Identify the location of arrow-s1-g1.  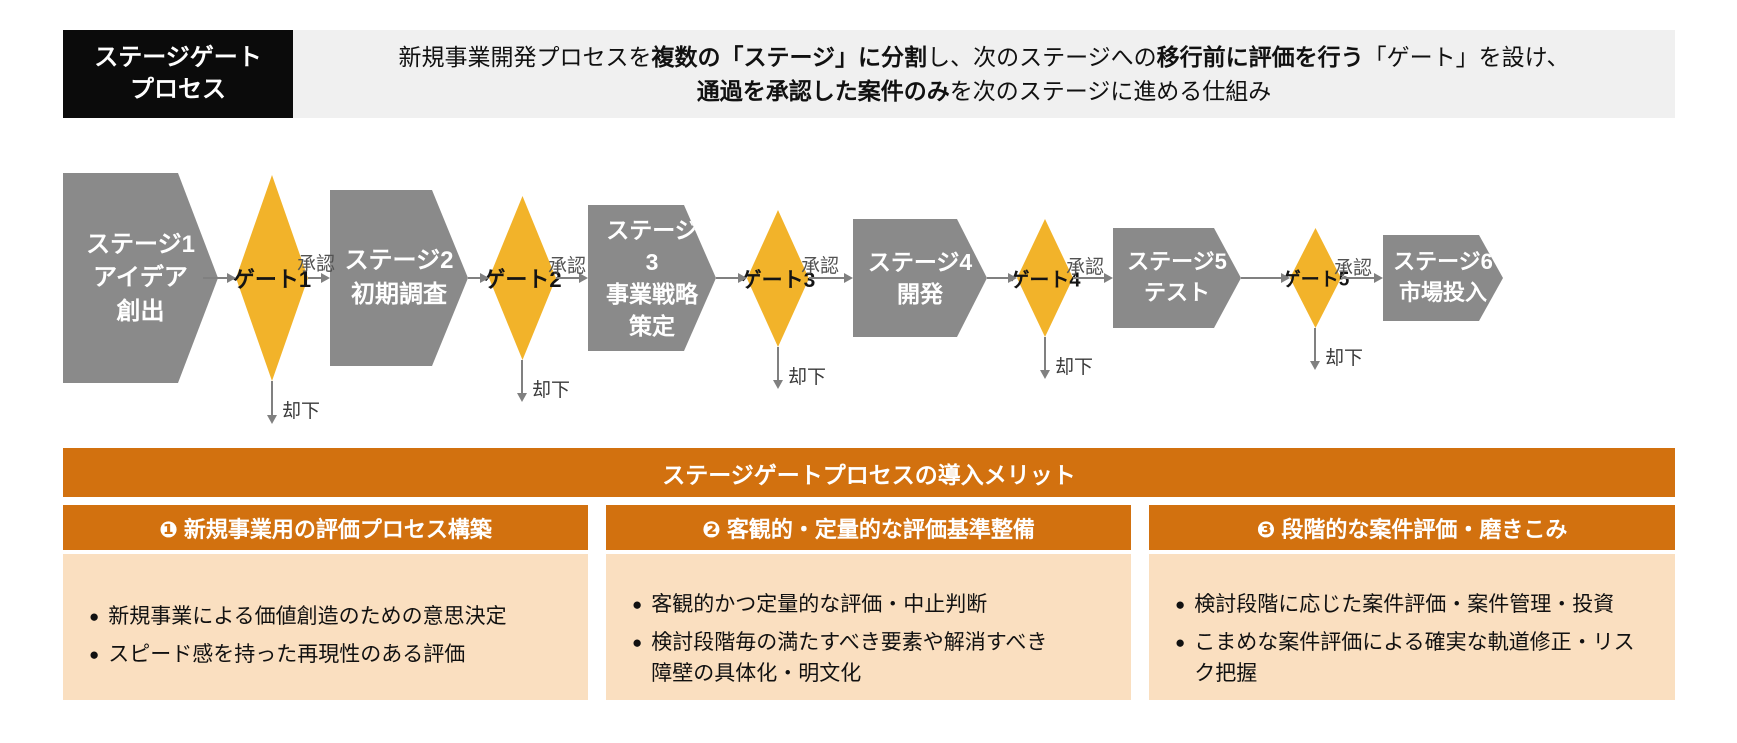
(215, 278).